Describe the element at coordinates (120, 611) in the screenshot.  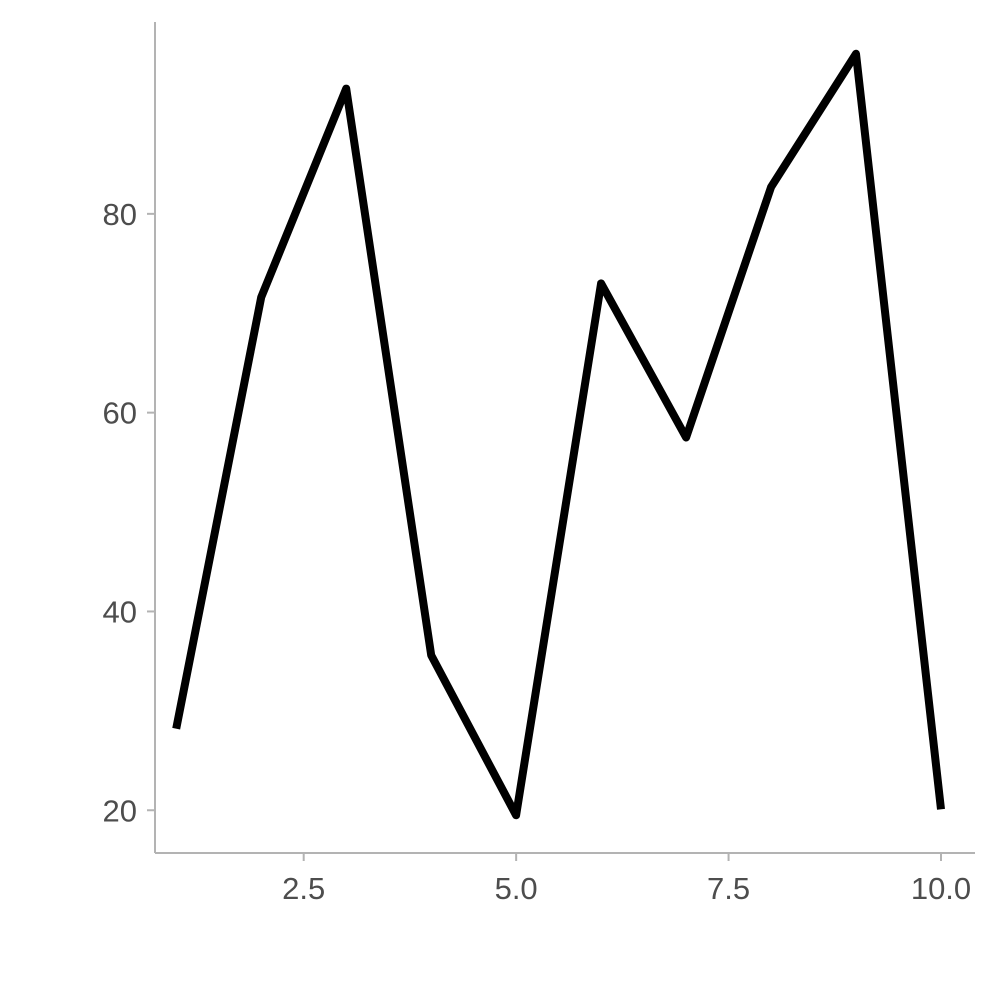
I see `y-tick-label: 40` at that location.